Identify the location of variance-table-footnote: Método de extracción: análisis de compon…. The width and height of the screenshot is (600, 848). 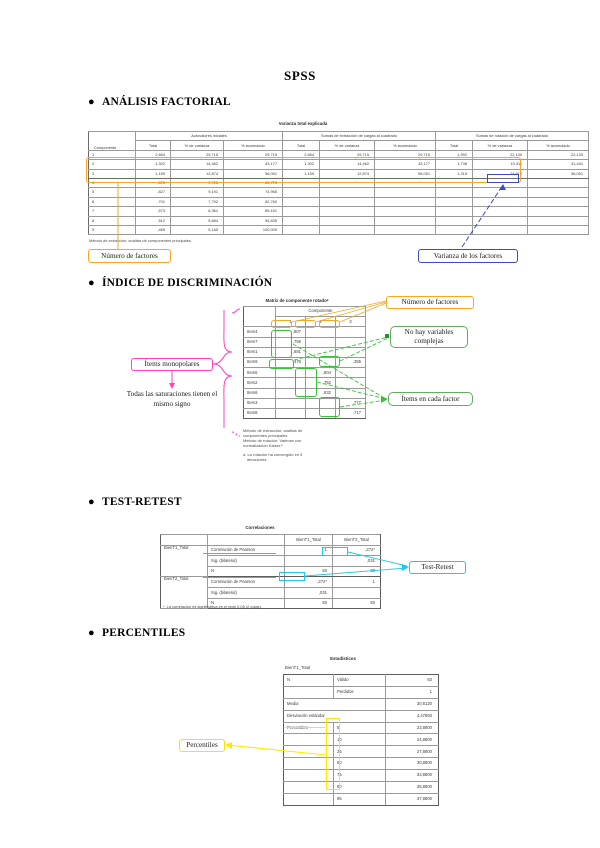
(140, 240).